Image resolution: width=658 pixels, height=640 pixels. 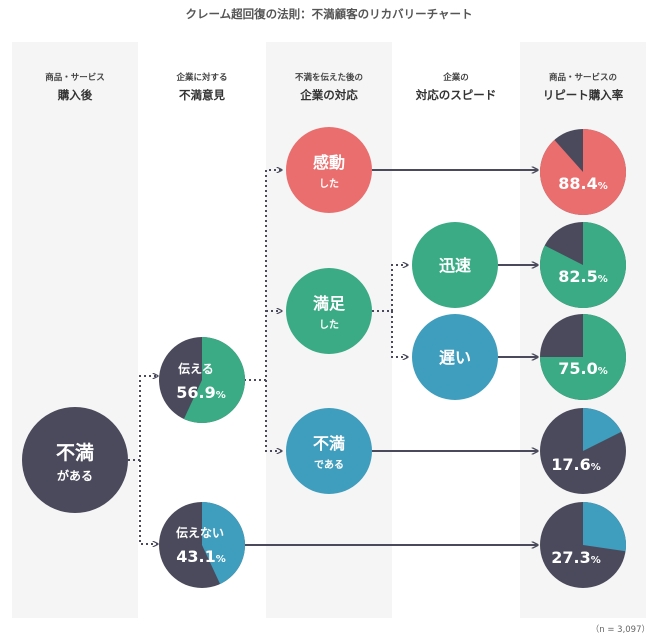 I want to click on result-slow-pie-value-slice, so click(x=583, y=357).